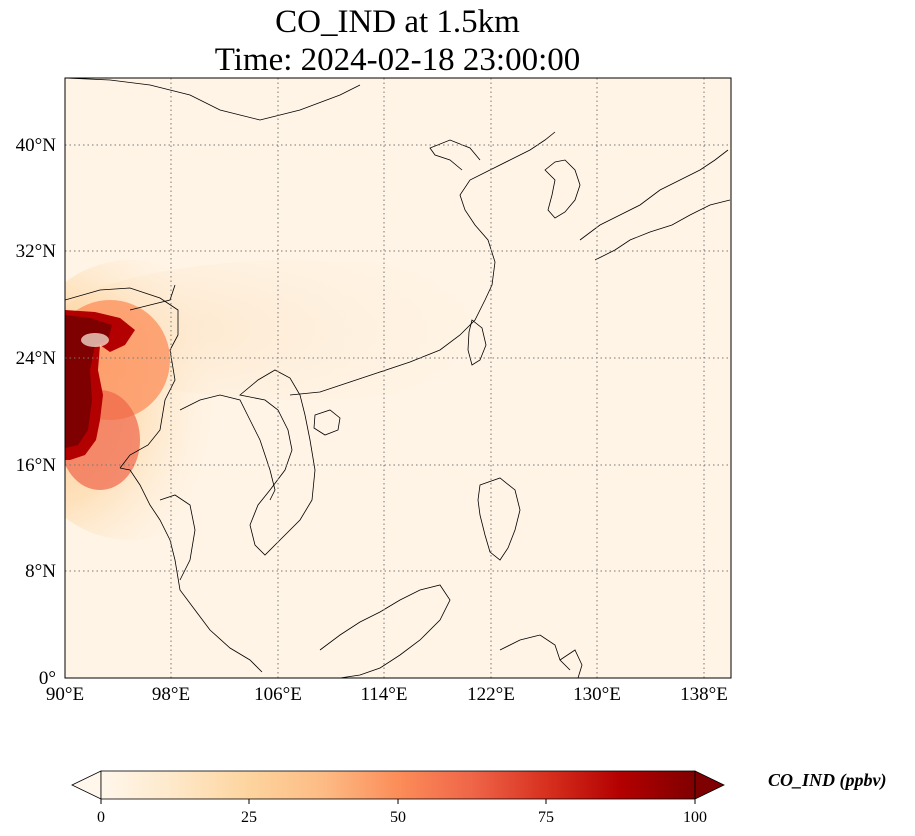 Image resolution: width=915 pixels, height=836 pixels. I want to click on lon-tick-label: 114°E, so click(384, 694).